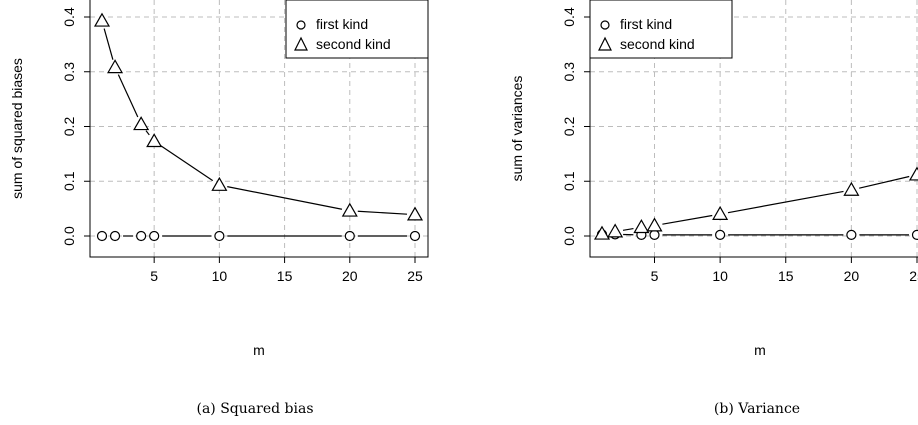 The height and width of the screenshot is (425, 918). Describe the element at coordinates (49, 126) in the screenshot. I see `y-axis: 0.0 0.1 0.2 0.3 0.4 sum of squared biases` at that location.